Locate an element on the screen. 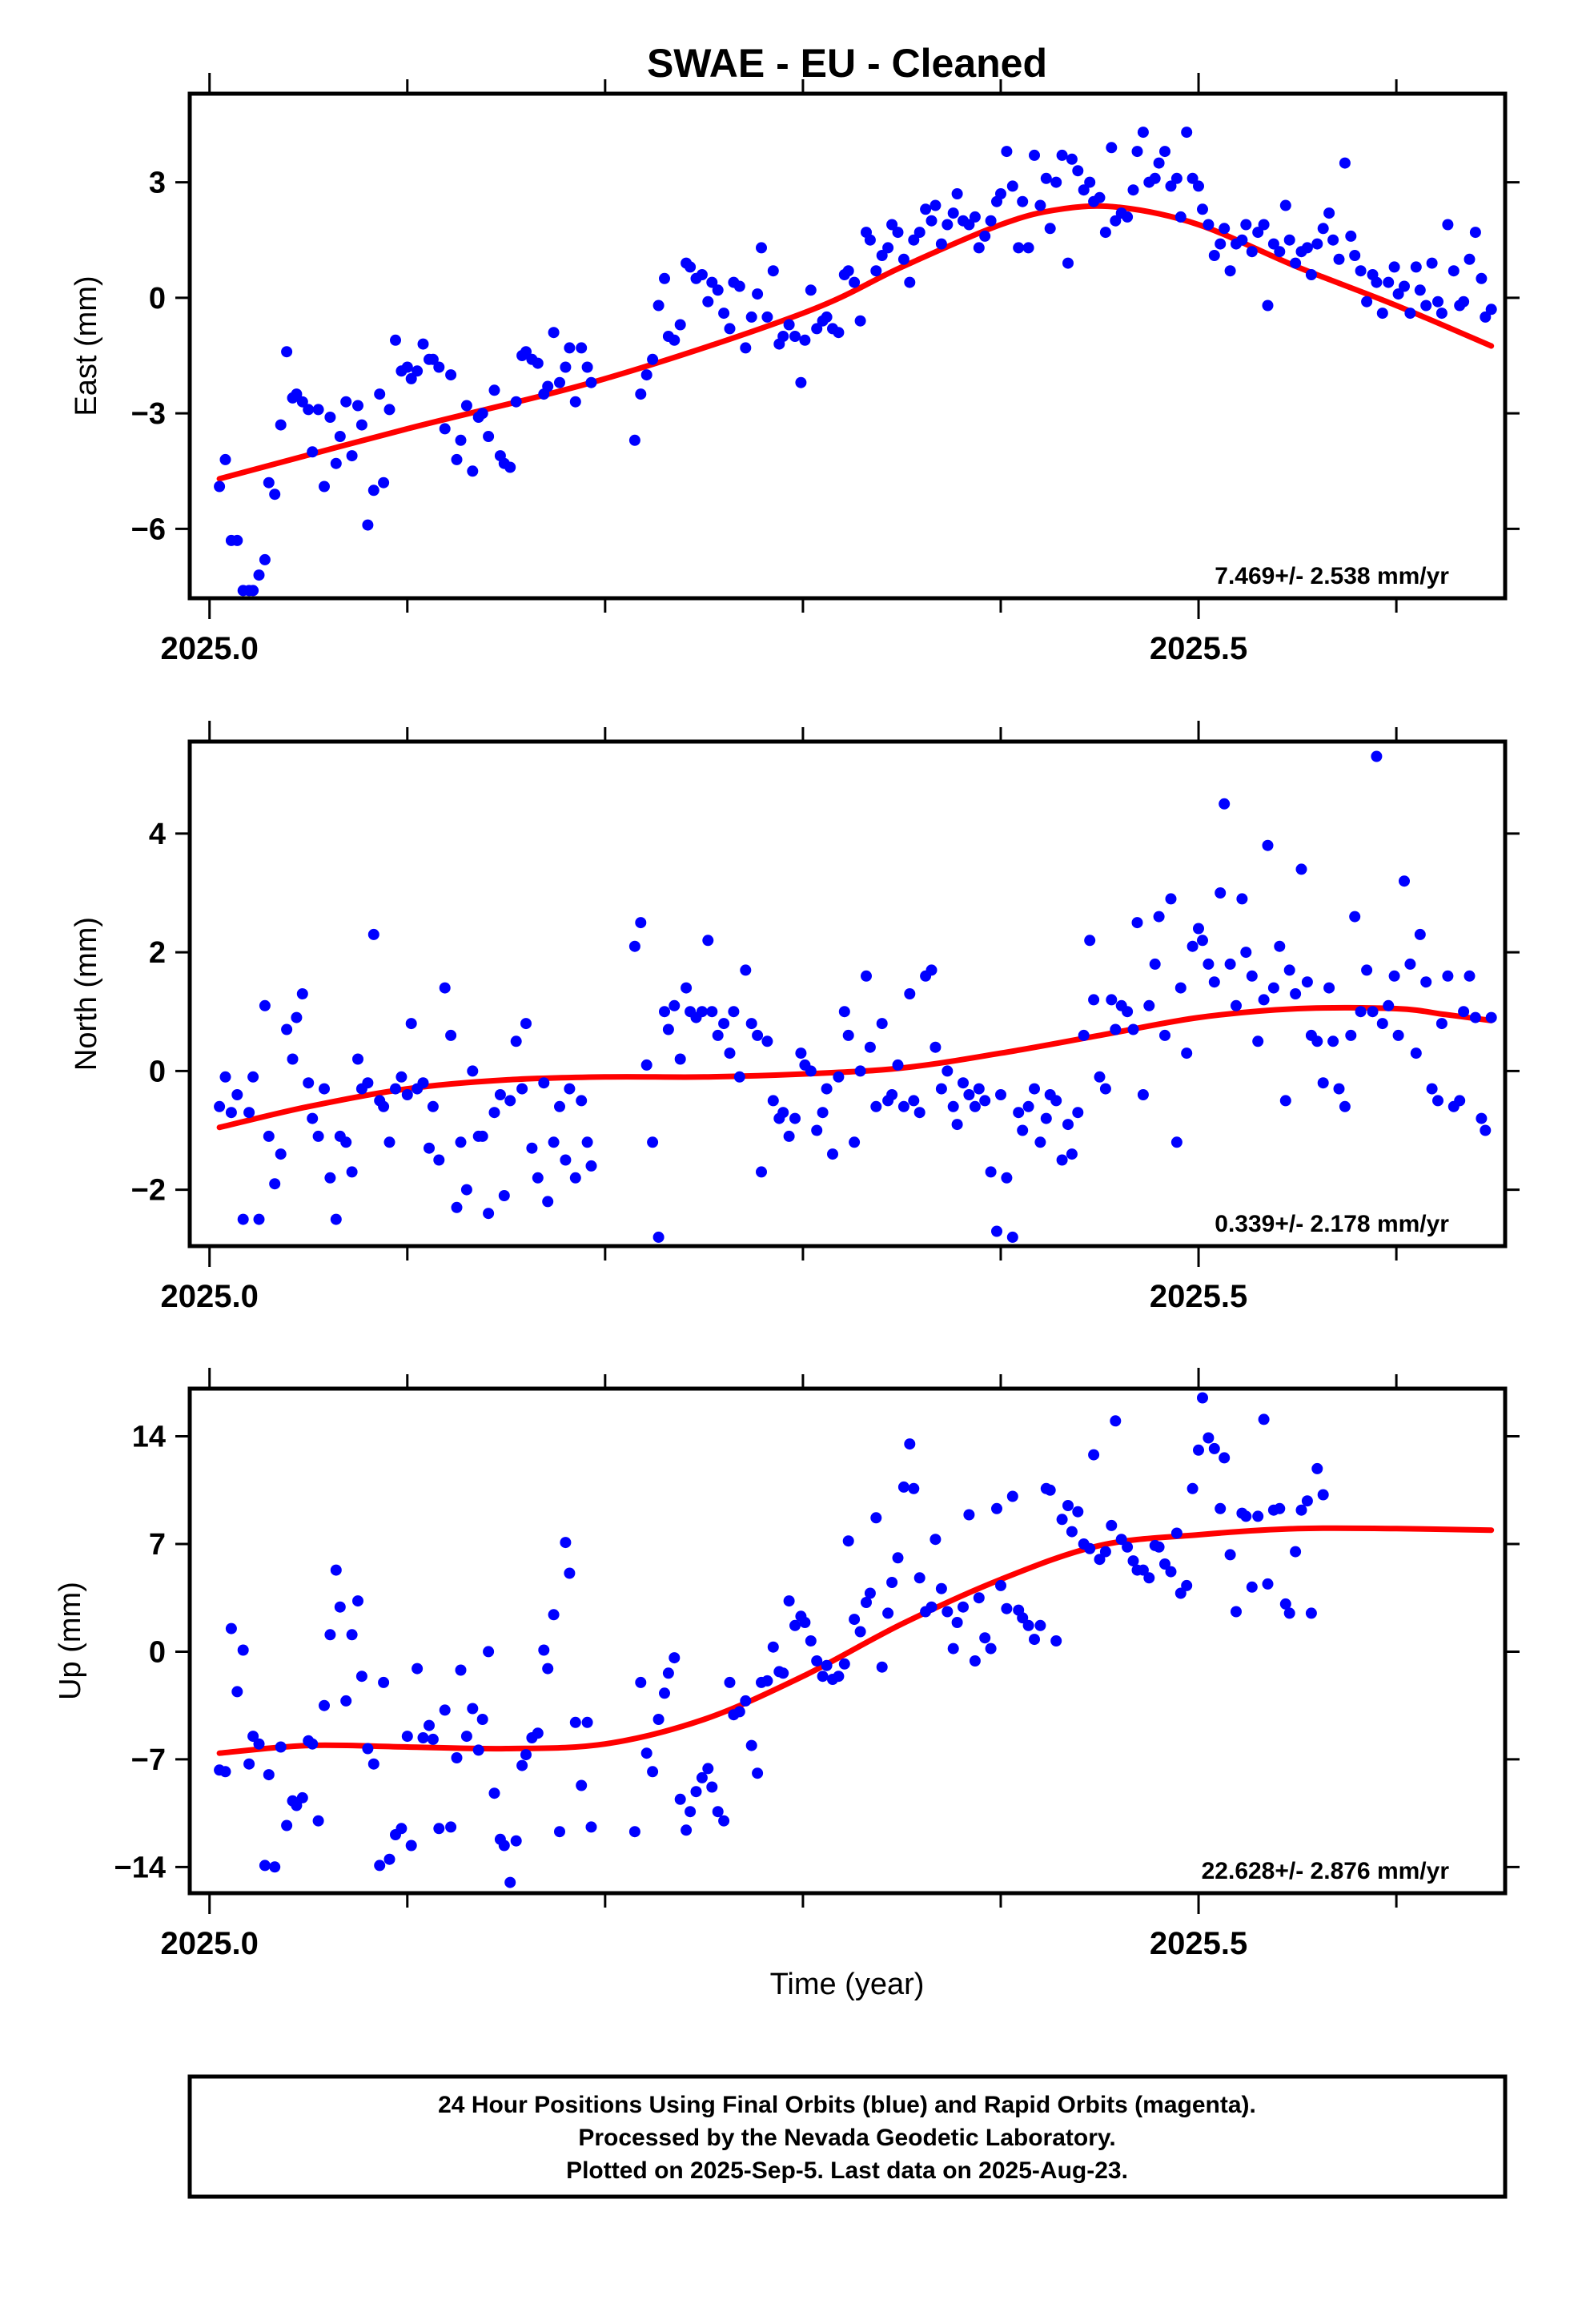 The image size is (1582, 2324). up-y-tick-label: 0 is located at coordinates (157, 1652).